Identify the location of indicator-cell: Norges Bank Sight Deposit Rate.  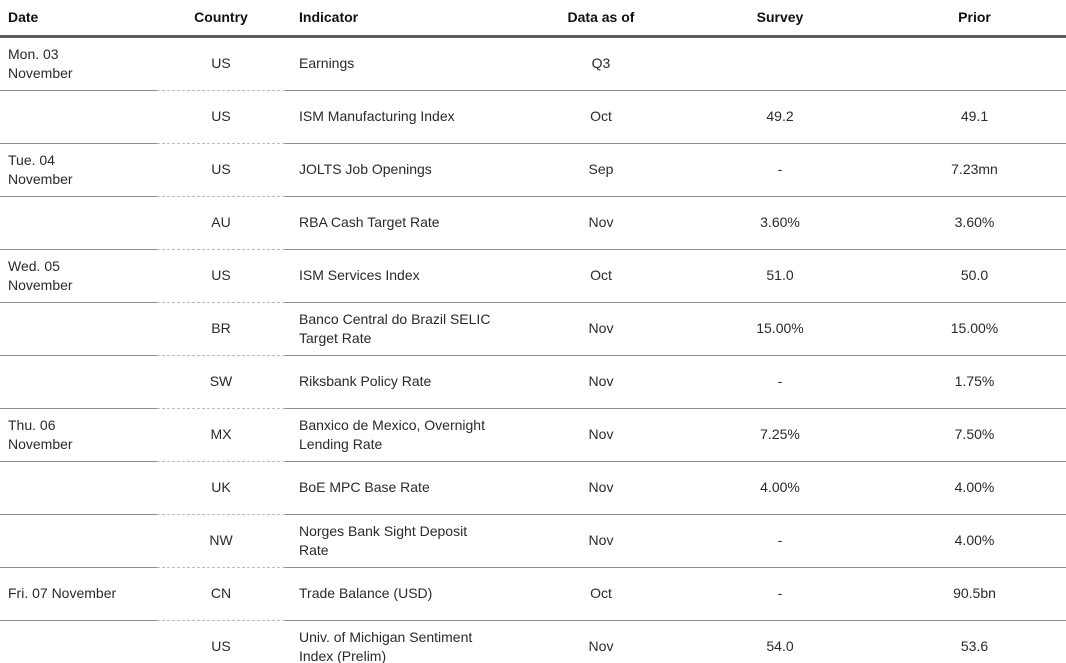
(405, 541).